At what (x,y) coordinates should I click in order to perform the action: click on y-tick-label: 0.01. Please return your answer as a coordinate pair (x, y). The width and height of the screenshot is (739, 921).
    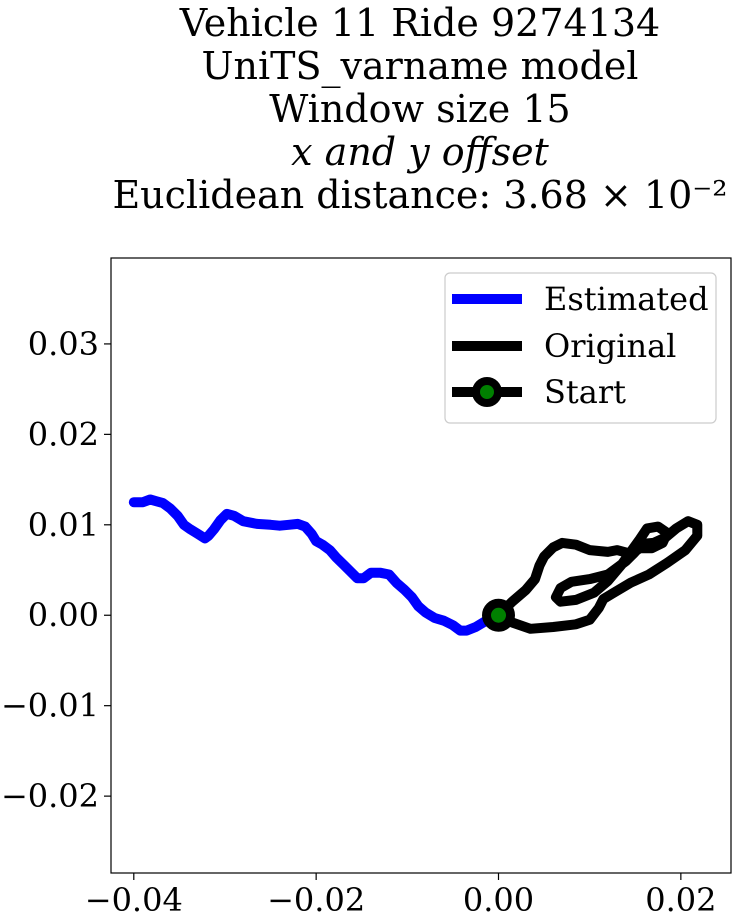
    Looking at the image, I should click on (63, 525).